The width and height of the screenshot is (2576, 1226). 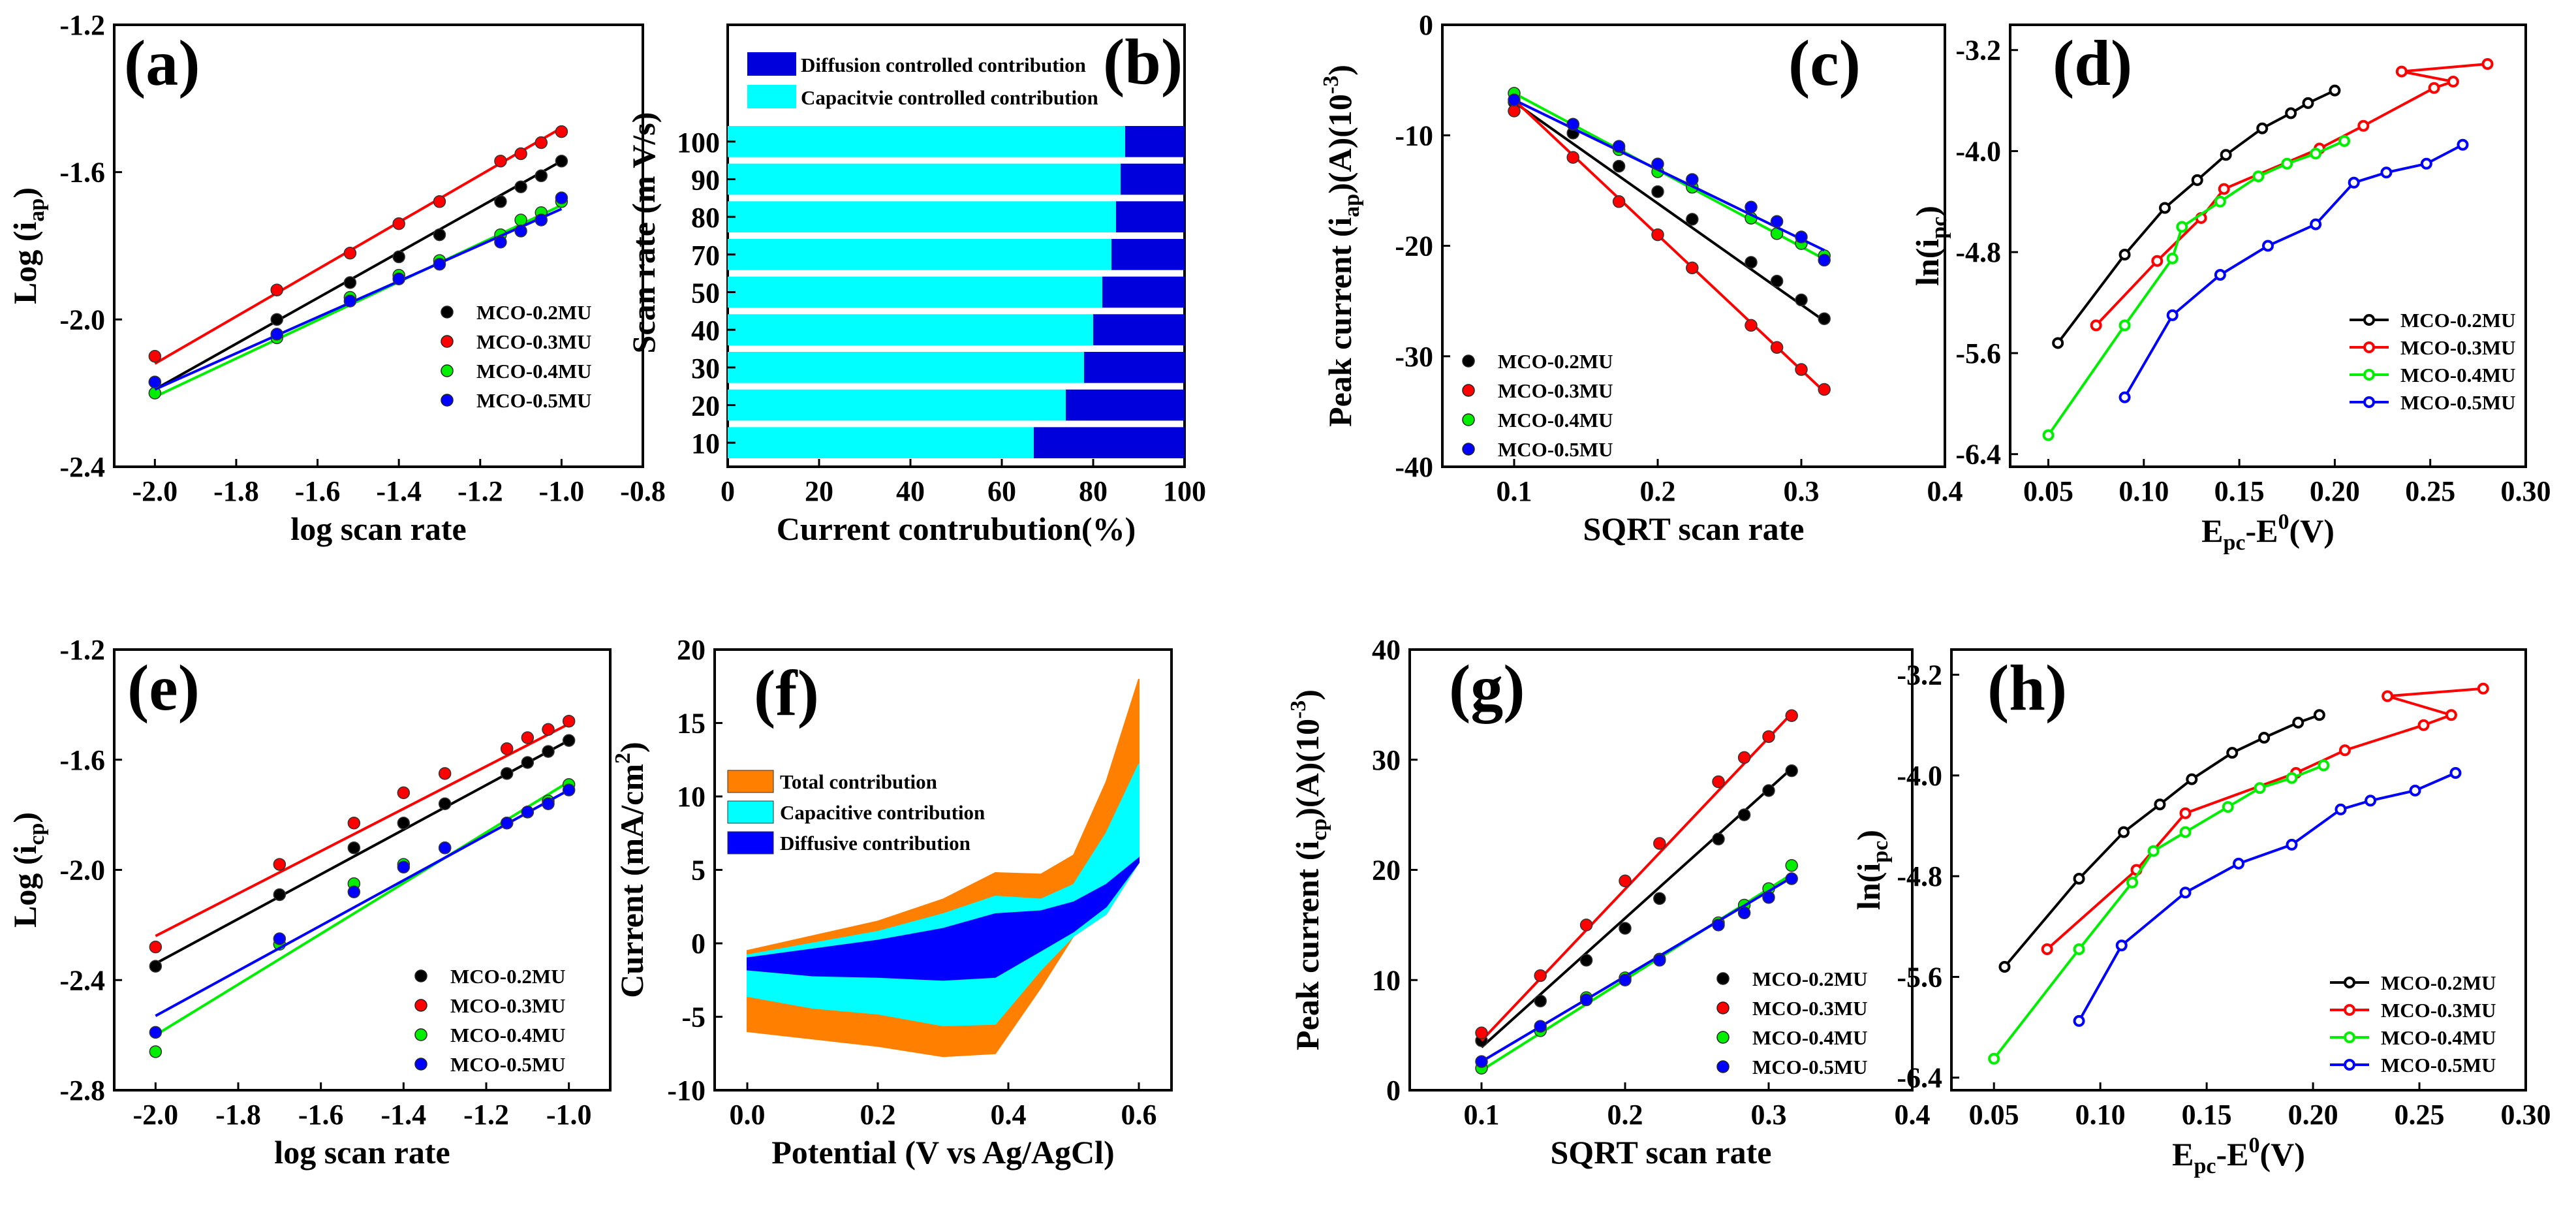 I want to click on y-tick-label: 15, so click(x=692, y=724).